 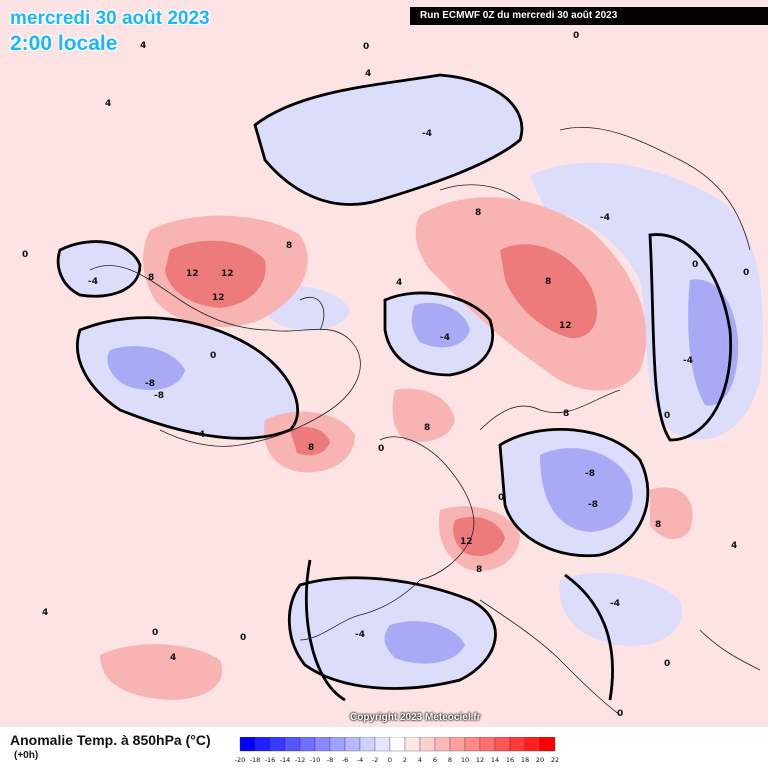 I want to click on model-run-banner: Run ECMWF 0Z du mercredi 30 août 2023, so click(x=589, y=16).